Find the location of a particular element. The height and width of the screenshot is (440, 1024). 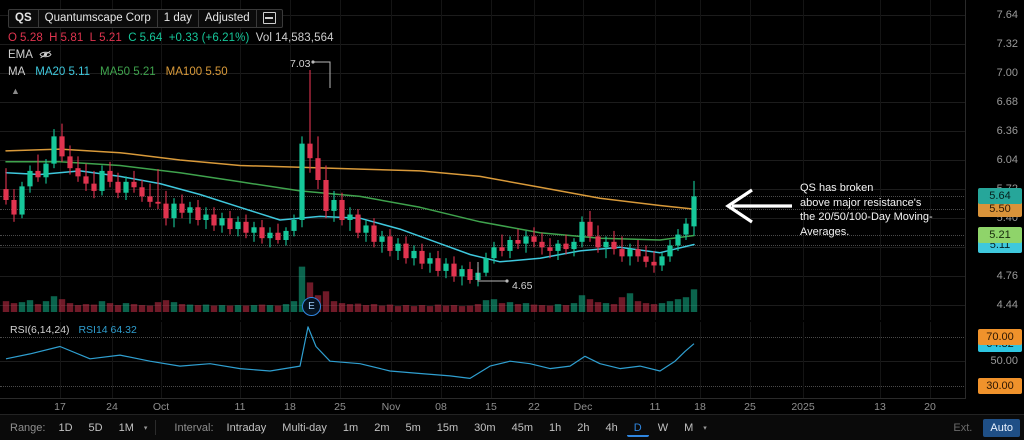

annotation-line-3: the 20/50/100-Day Moving- is located at coordinates (866, 217).